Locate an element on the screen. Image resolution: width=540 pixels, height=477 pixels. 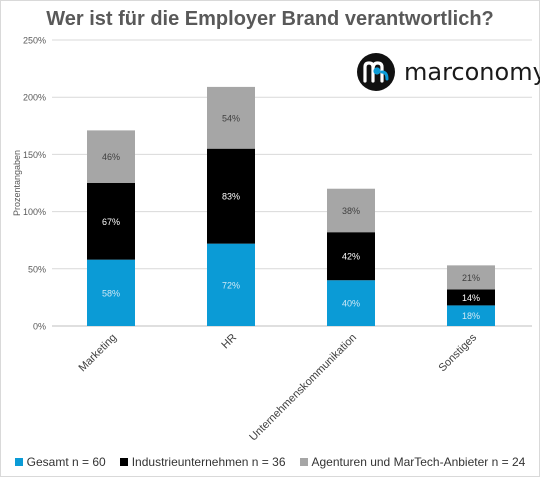
y-tick-label: 150% is located at coordinates (34, 155).